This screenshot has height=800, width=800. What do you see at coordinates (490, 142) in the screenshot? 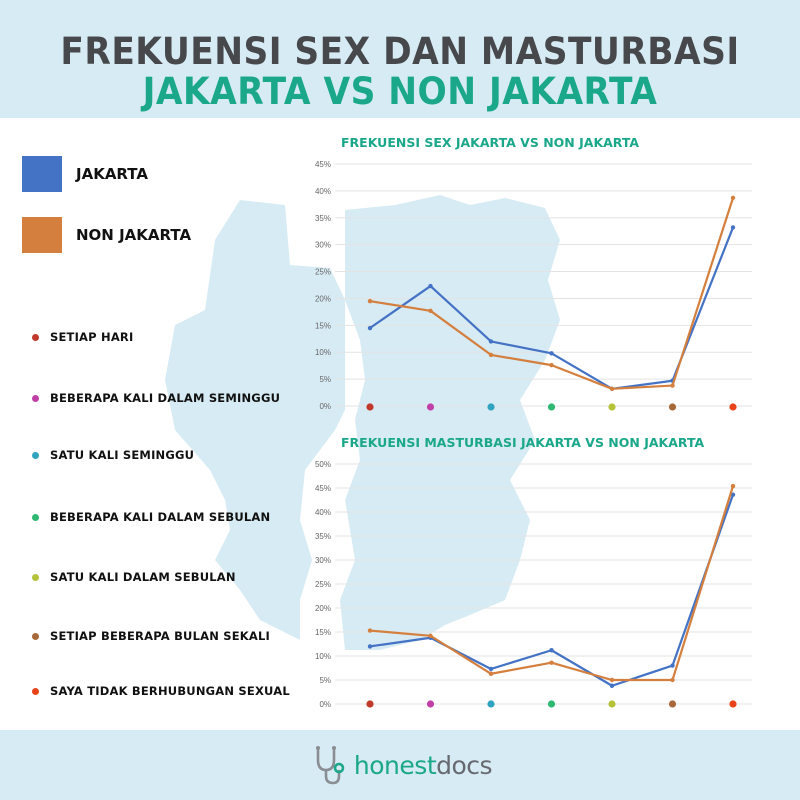
I see `chart-title-sex: FREKUENSI SEX JAKARTA VS NON JAKARTA` at bounding box center [490, 142].